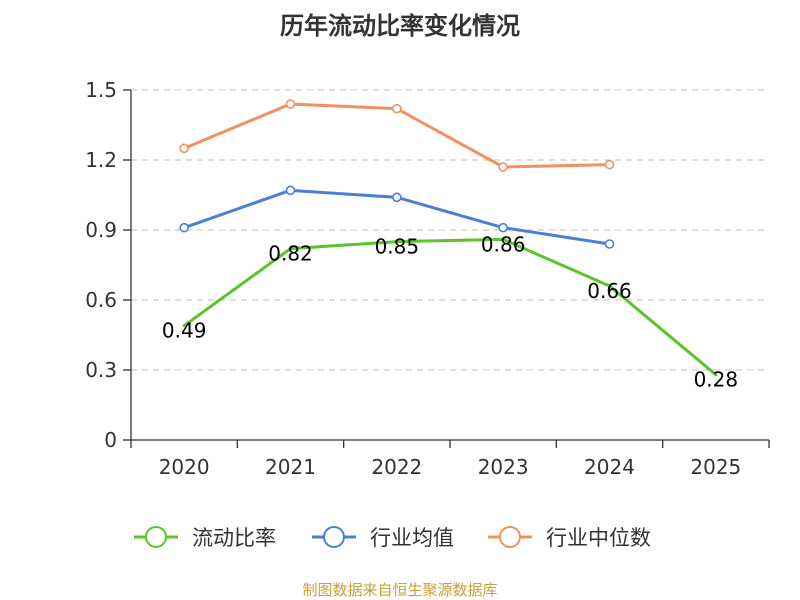 The height and width of the screenshot is (600, 800). I want to click on x-tick-label: 2021, so click(290, 467).